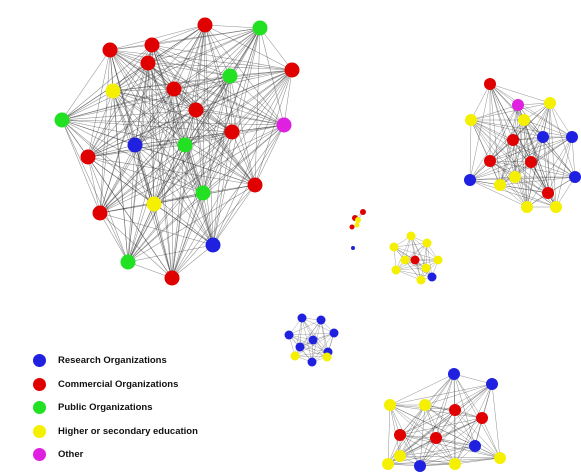 This screenshot has height=472, width=581. Describe the element at coordinates (71, 455) in the screenshot. I see `legend-label-other: Other` at that location.